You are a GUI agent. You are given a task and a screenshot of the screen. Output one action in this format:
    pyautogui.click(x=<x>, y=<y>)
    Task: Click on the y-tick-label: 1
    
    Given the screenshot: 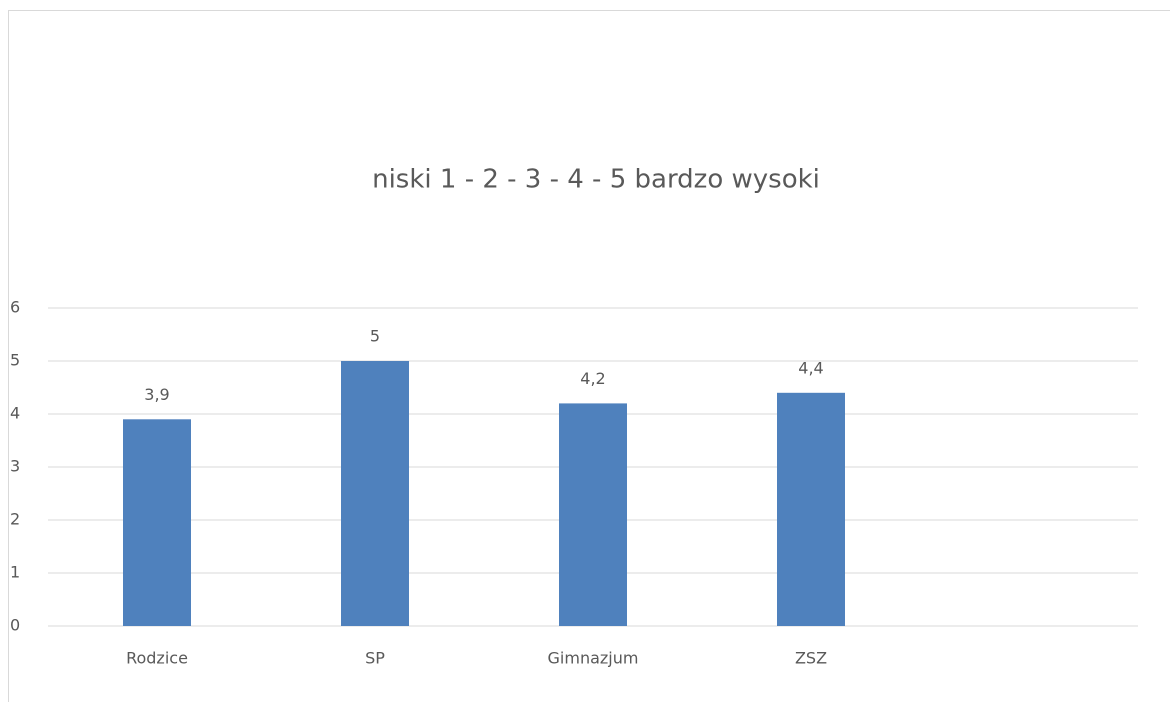 What is the action you would take?
    pyautogui.click(x=15, y=572)
    